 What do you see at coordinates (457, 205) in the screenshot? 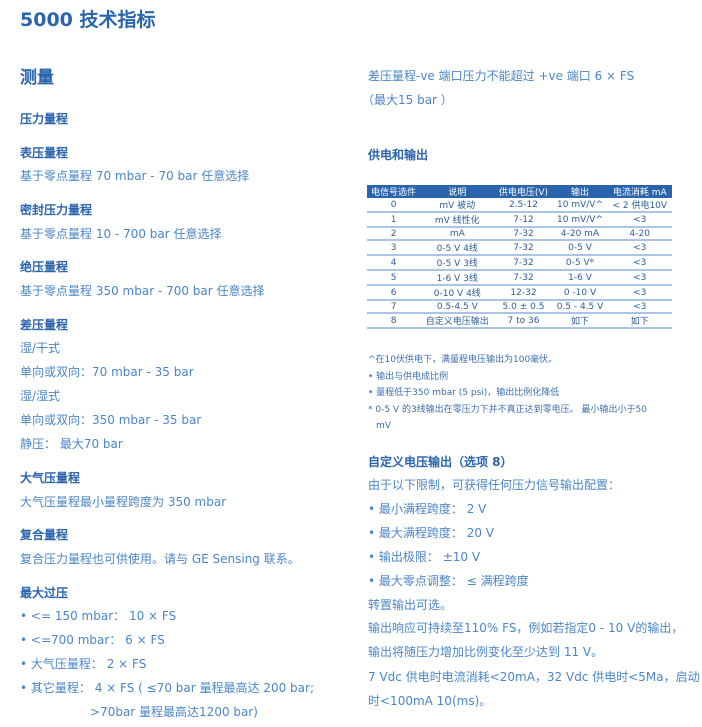
I see `table-cell: mV 被动` at bounding box center [457, 205].